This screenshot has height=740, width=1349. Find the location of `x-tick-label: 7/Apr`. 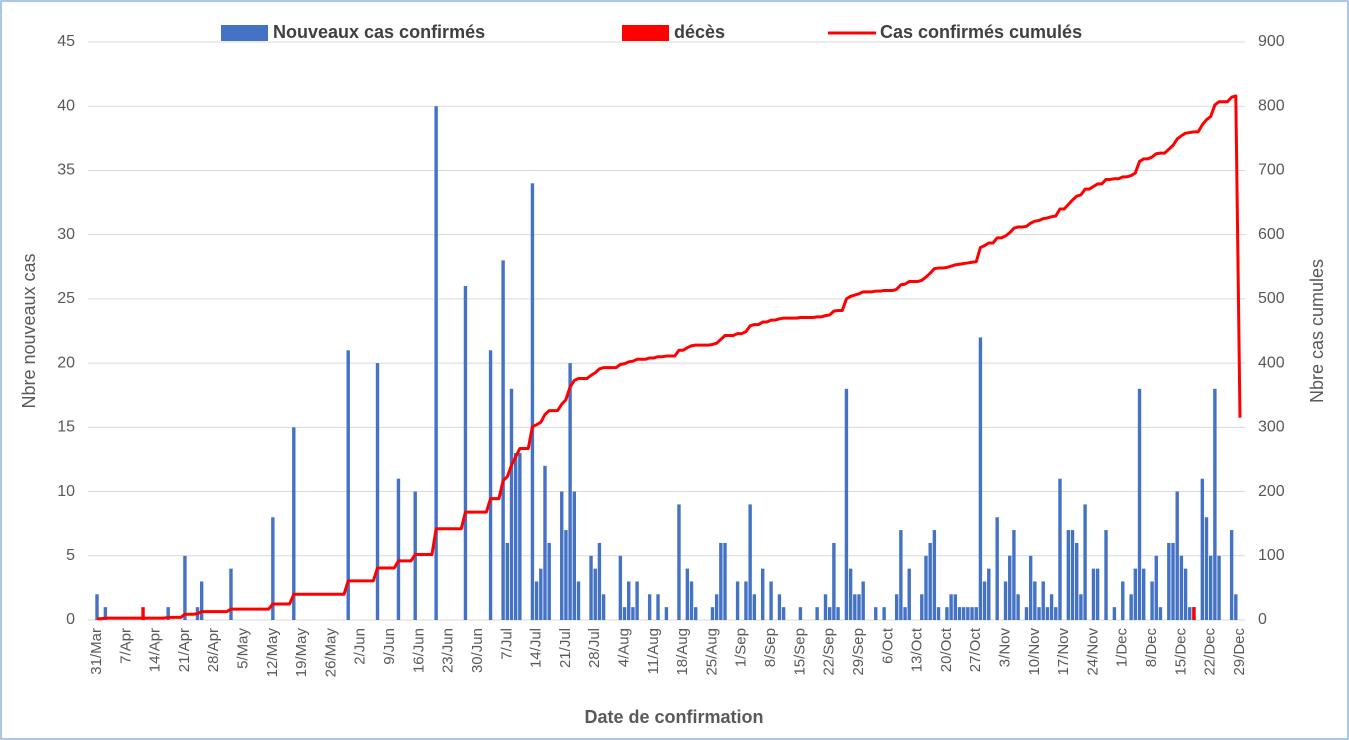

x-tick-label: 7/Apr is located at coordinates (125, 646).